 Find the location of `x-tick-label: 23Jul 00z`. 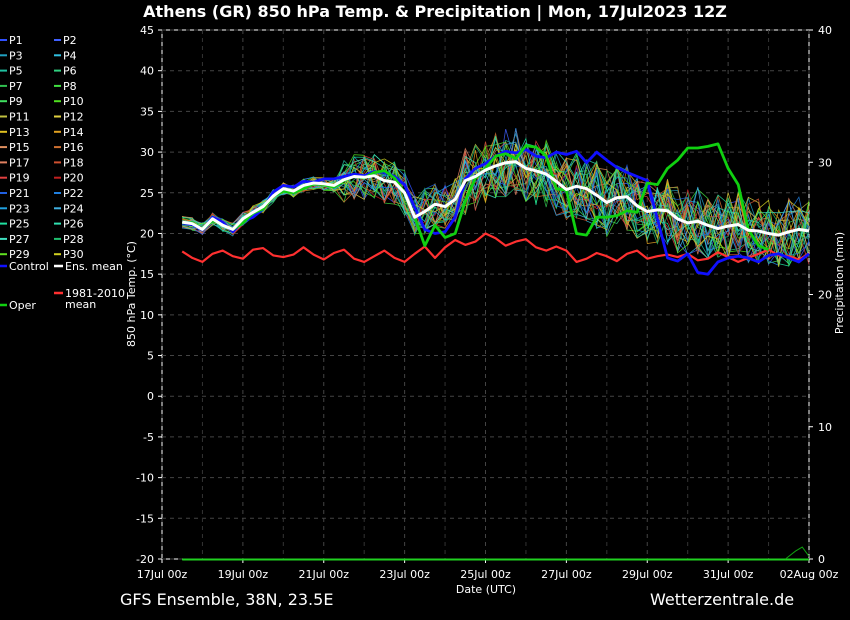

x-tick-label: 23Jul 00z is located at coordinates (404, 574).